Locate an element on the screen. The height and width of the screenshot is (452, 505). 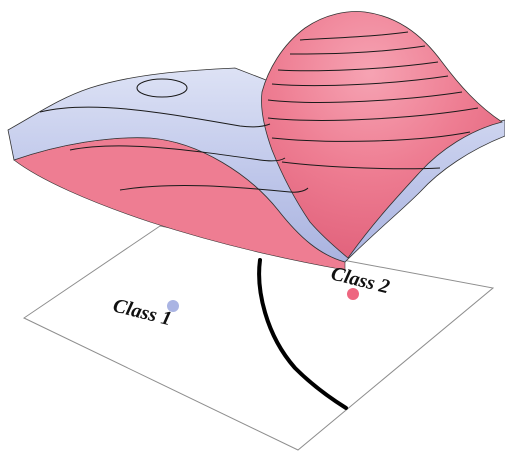
class2-contours is located at coordinates (373, 100).